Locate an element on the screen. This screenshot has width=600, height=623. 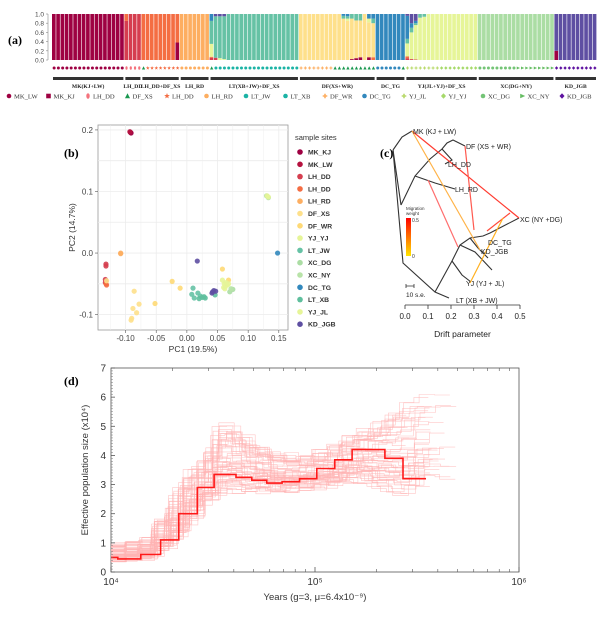
x-axis-label: PC1 (19.5%) is located at coordinates (193, 349).